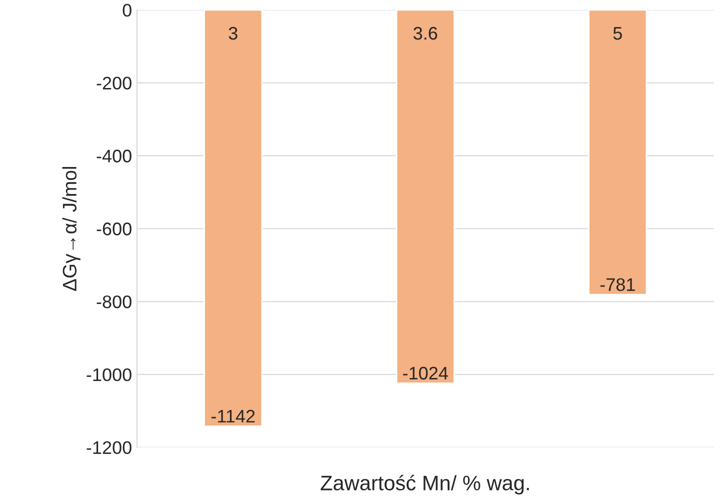  Describe the element at coordinates (114, 229) in the screenshot. I see `y-tick-label: -600` at that location.